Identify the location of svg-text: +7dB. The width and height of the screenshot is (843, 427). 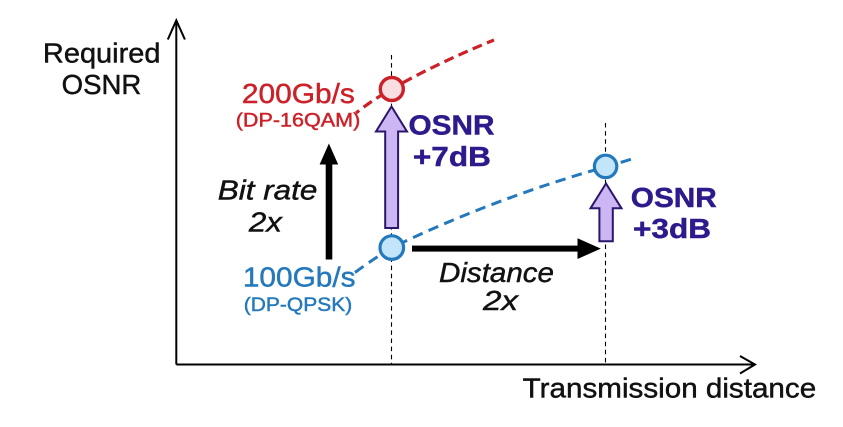
(452, 156).